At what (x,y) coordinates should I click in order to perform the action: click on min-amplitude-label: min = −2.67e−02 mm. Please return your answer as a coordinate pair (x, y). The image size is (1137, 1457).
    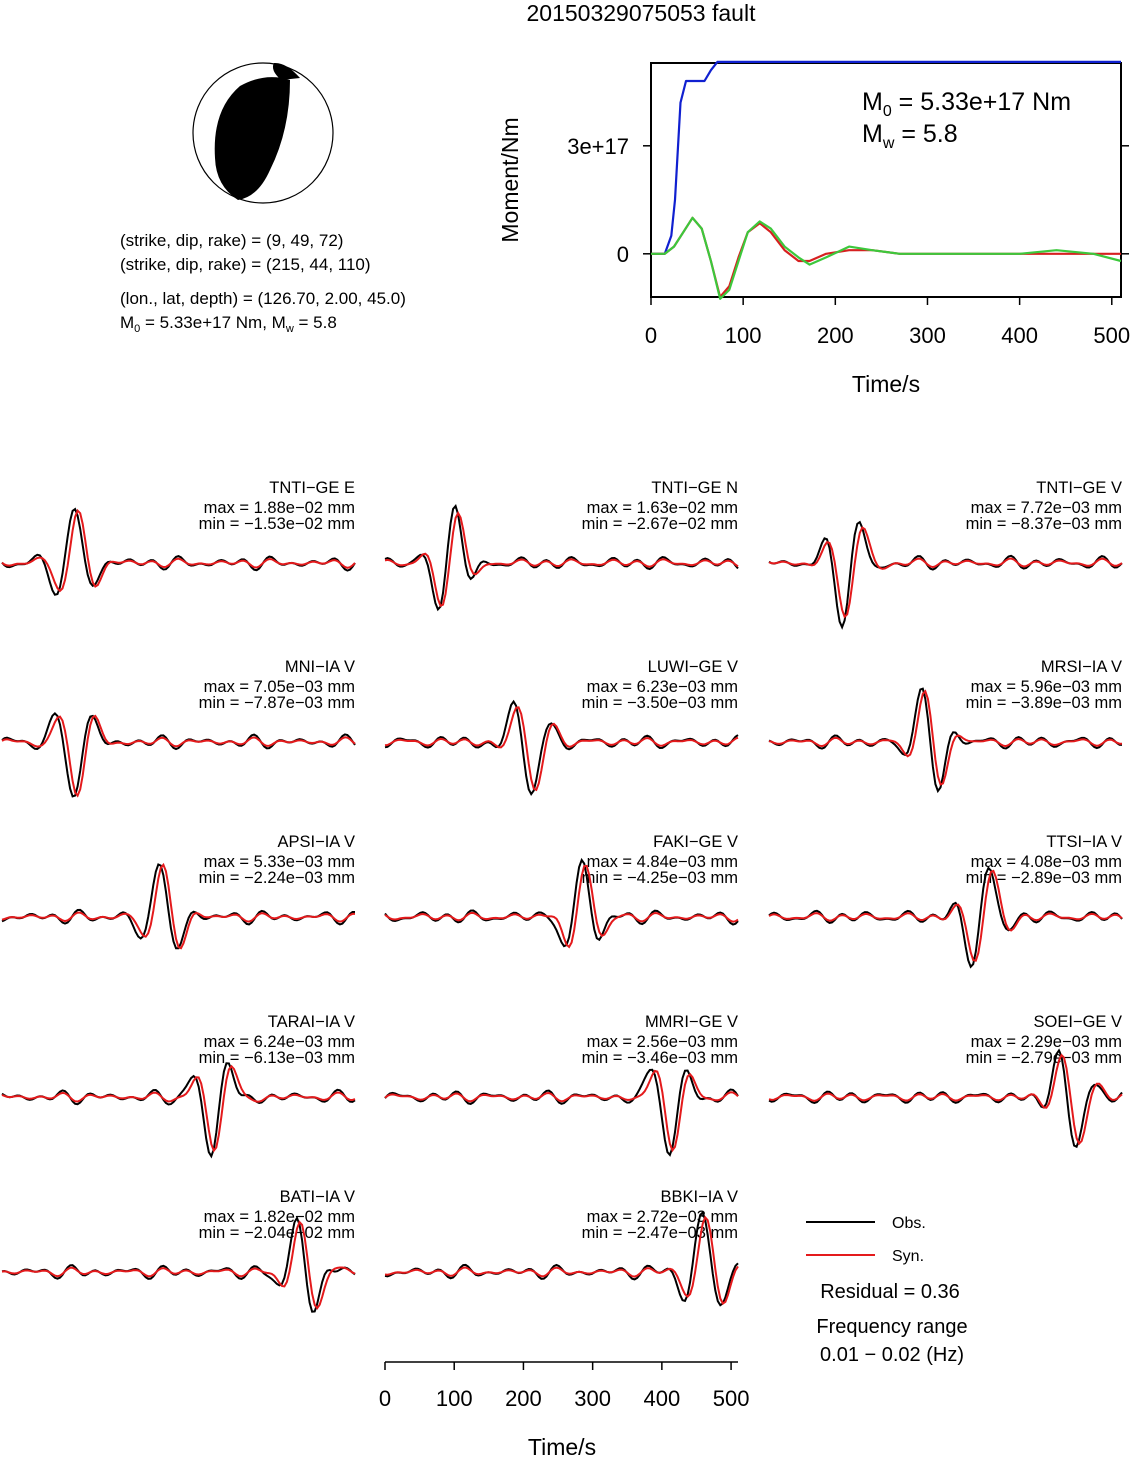
    Looking at the image, I should click on (660, 524).